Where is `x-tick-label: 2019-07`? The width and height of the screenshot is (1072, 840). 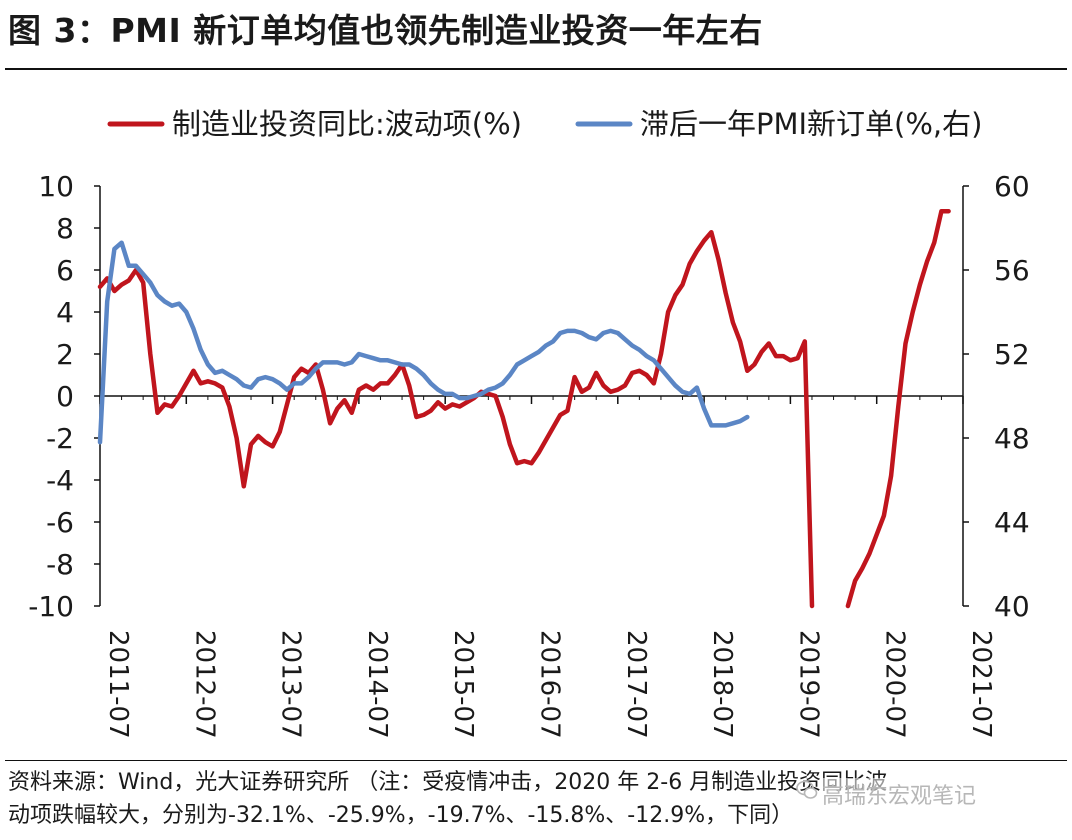 x-tick-label: 2019-07 is located at coordinates (808, 684).